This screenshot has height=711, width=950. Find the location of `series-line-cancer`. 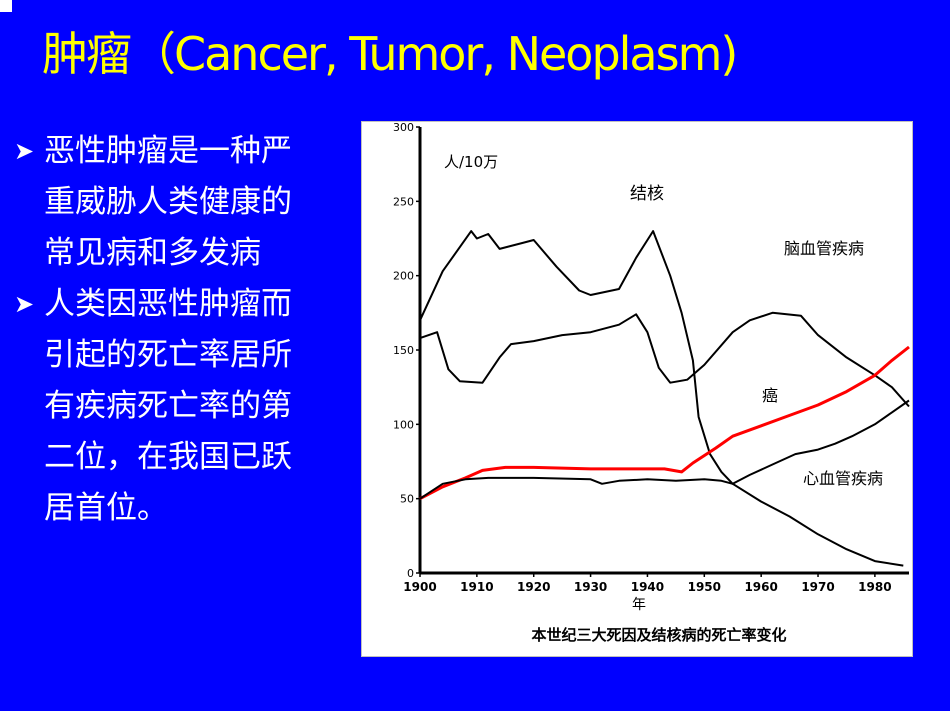

series-line-cancer is located at coordinates (664, 423).